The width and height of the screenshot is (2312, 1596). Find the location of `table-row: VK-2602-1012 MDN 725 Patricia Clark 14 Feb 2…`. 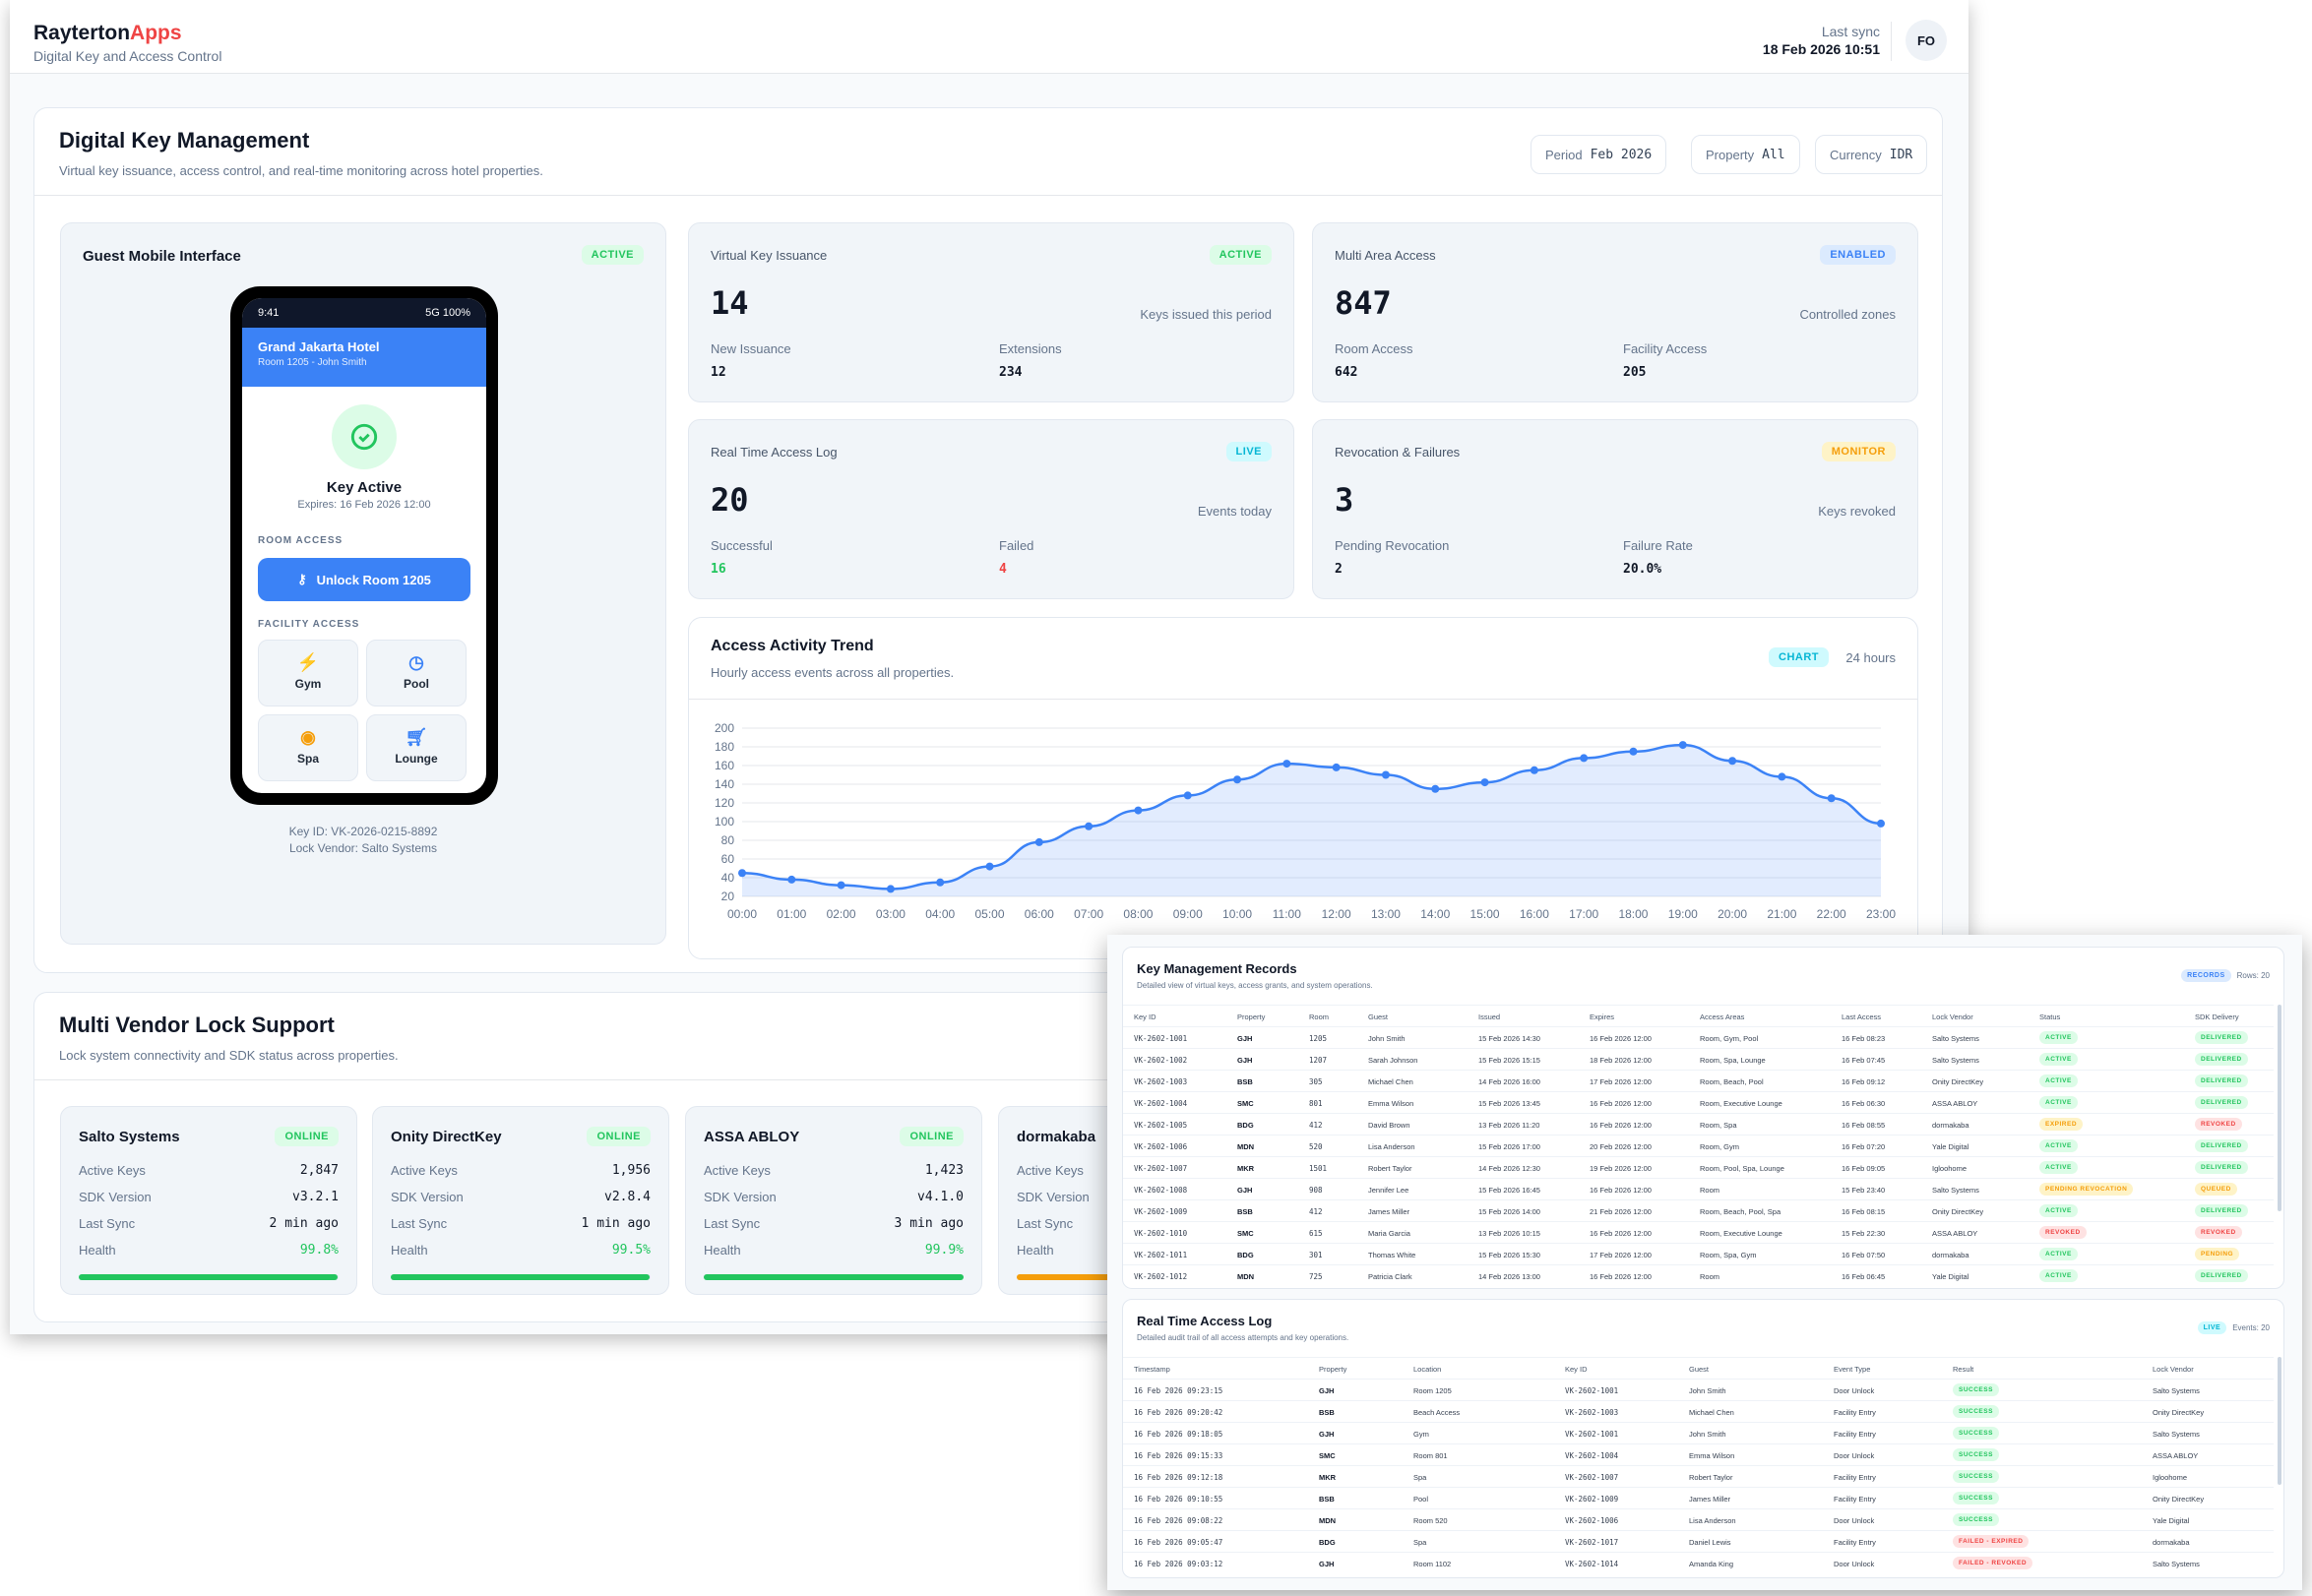

table-row: VK-2602-1012 MDN 725 Patricia Clark 14 Feb 2… is located at coordinates (1698, 1275).